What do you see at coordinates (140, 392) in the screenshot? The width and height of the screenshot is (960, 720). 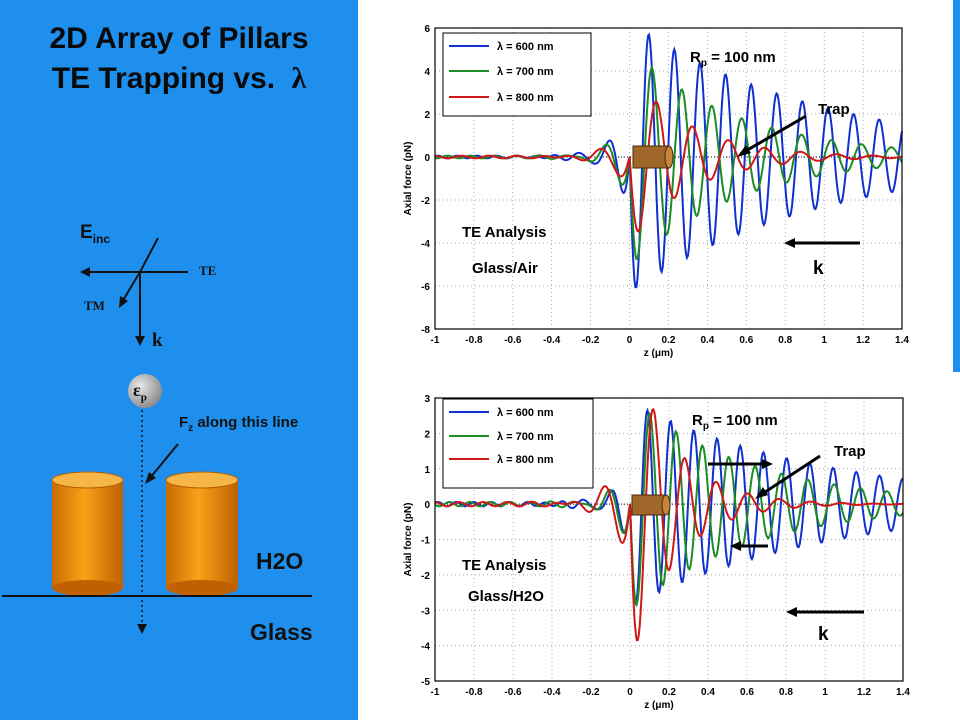 I see `particle-label: εp` at bounding box center [140, 392].